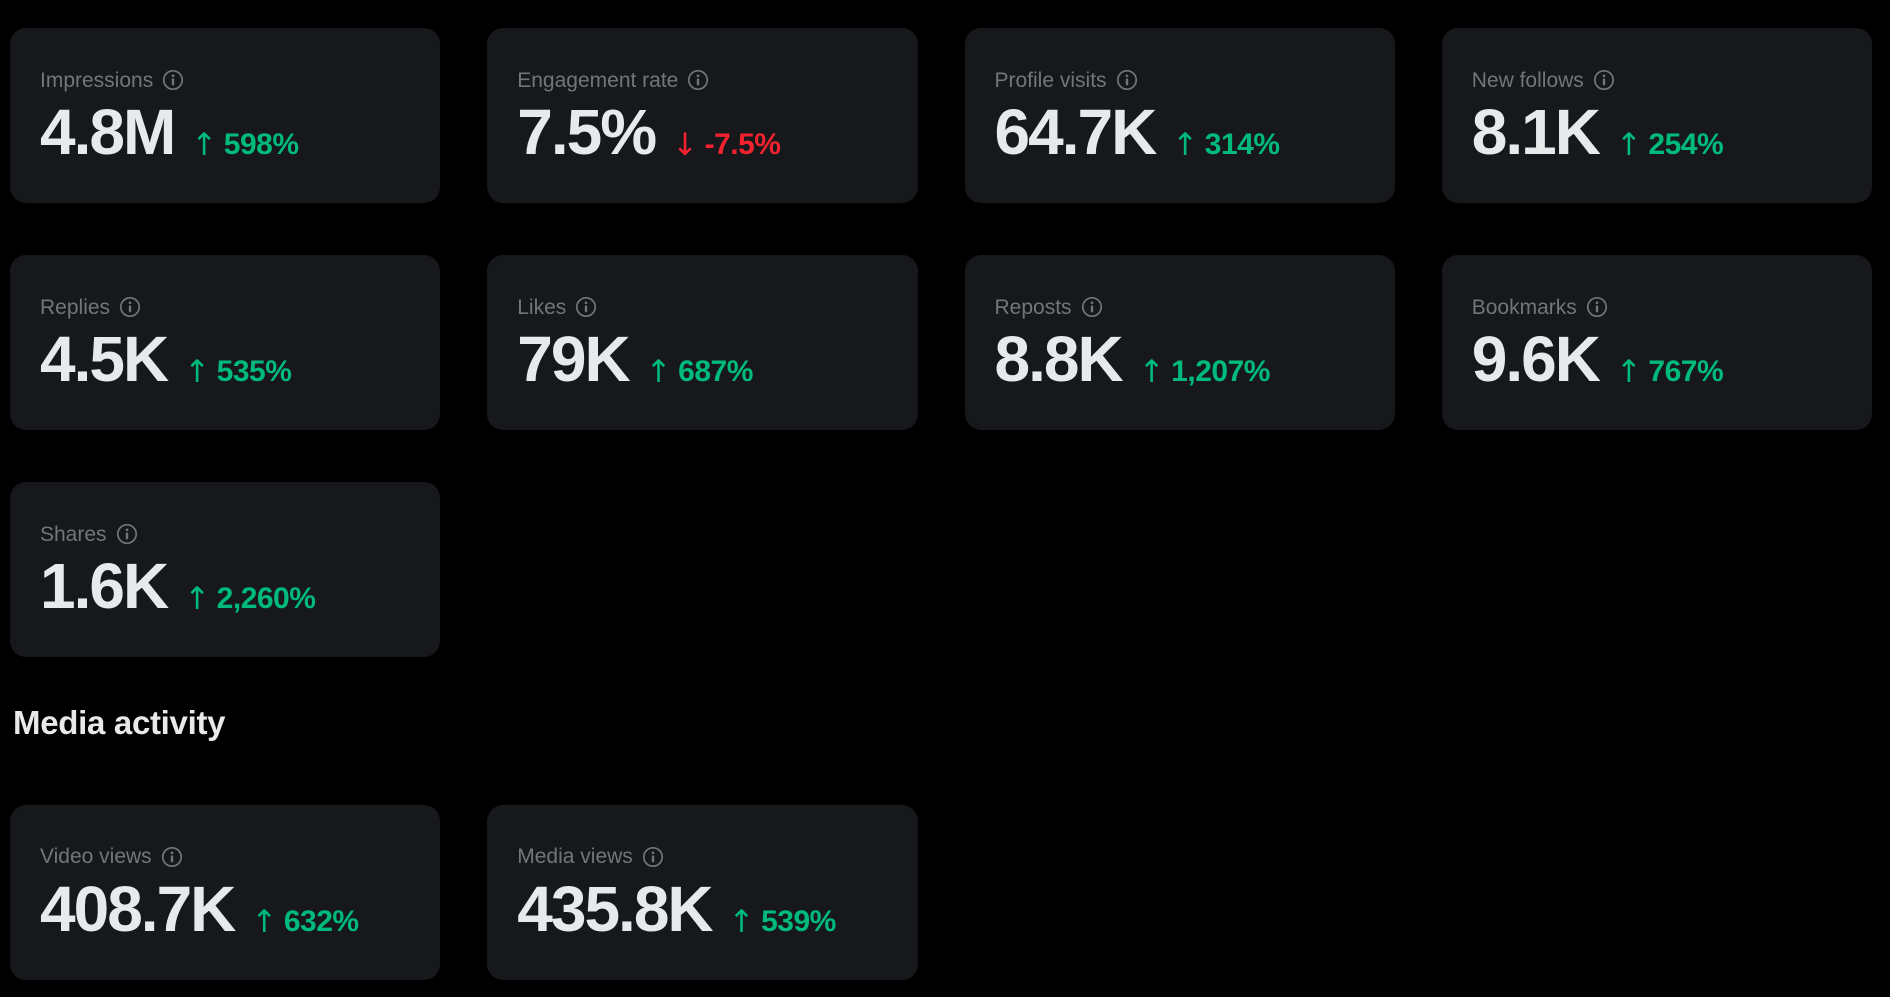 The width and height of the screenshot is (1890, 997). I want to click on metric-delta: ↓ -7.5%, so click(726, 145).